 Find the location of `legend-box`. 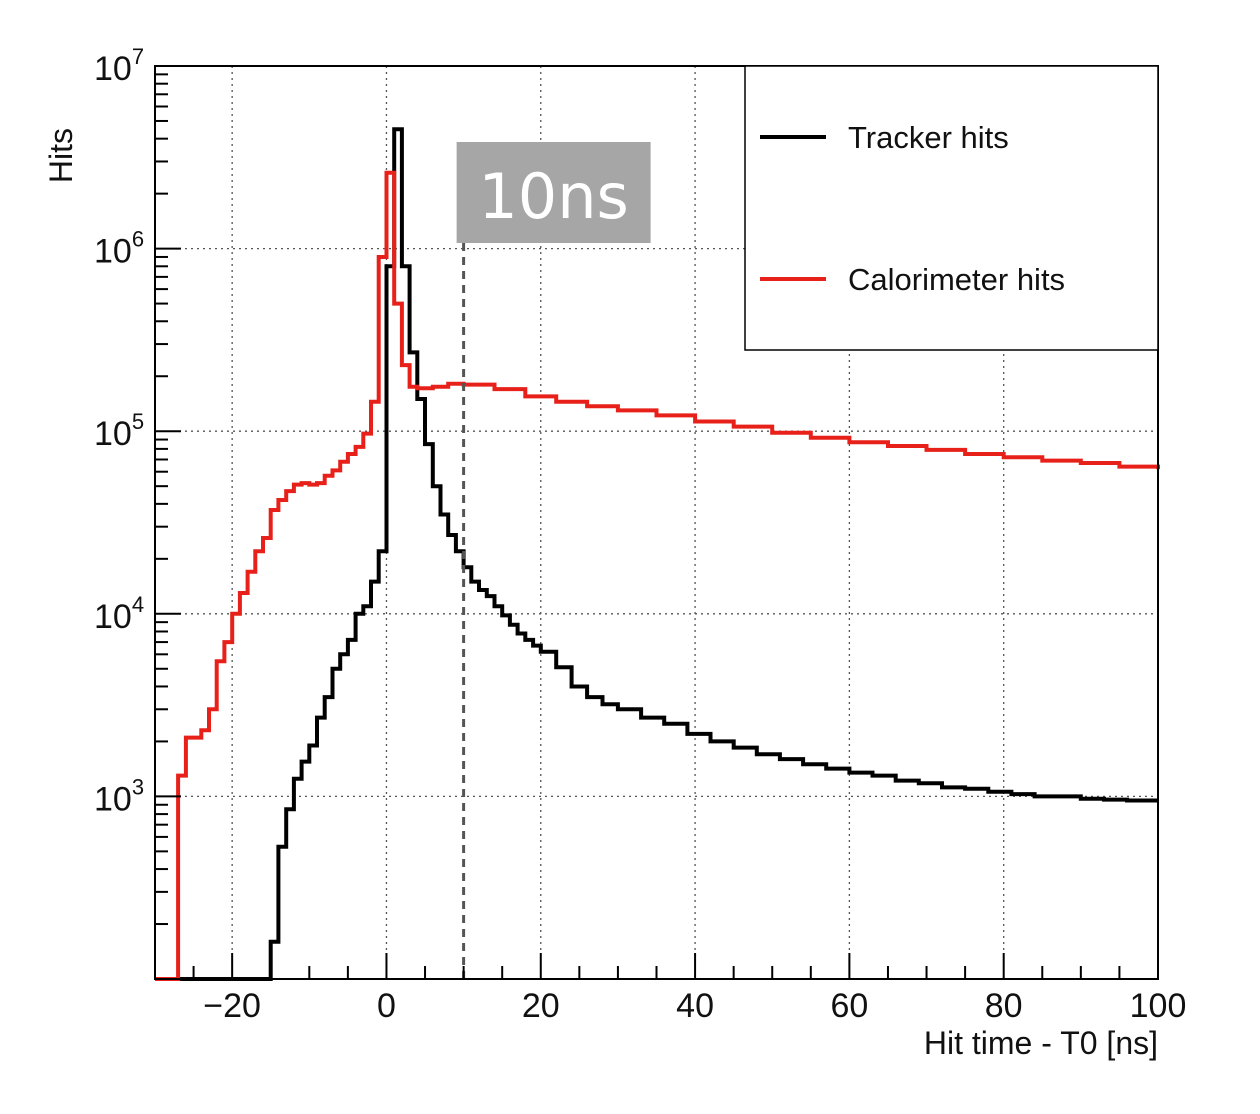

legend-box is located at coordinates (951, 208).